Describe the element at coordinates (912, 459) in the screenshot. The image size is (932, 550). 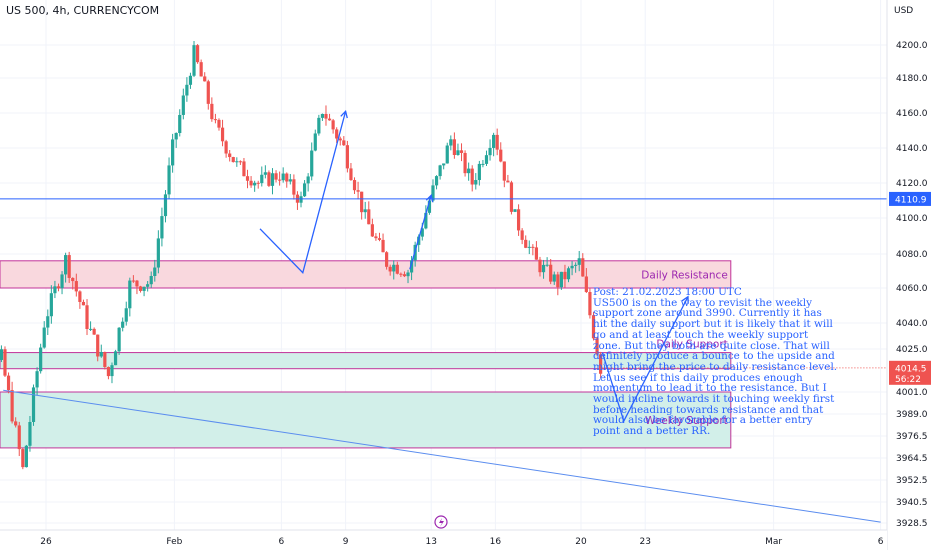
I see `price-tick-label: 3964.5` at that location.